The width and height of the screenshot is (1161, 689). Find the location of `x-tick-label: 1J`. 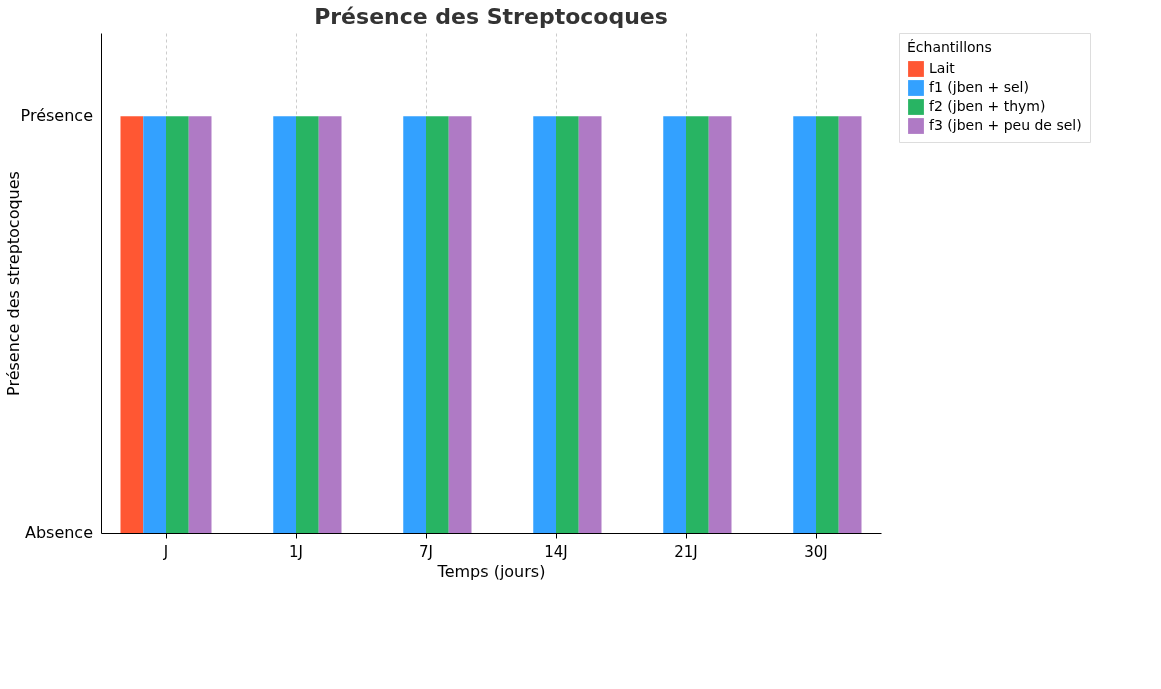

x-tick-label: 1J is located at coordinates (296, 551).